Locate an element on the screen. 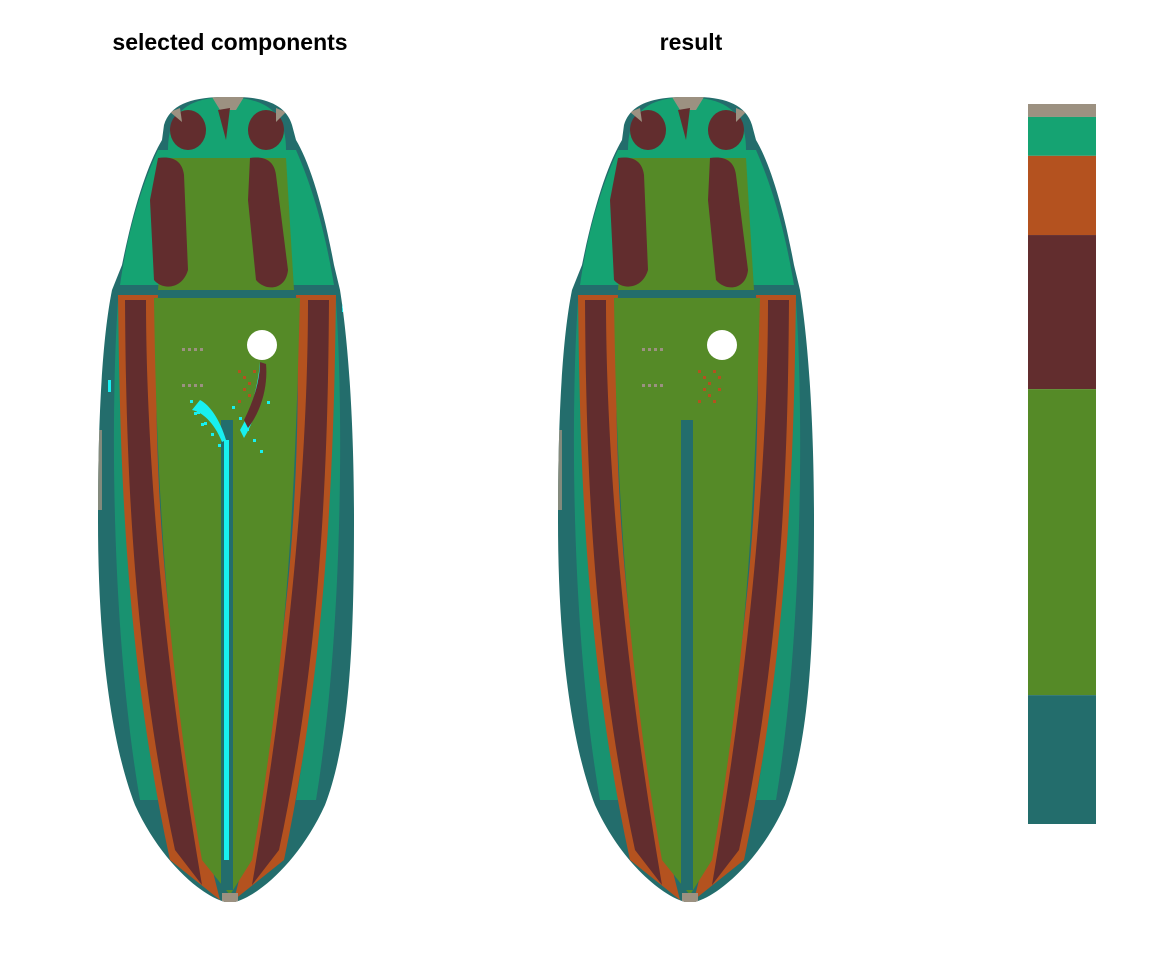  suture-line is located at coordinates (687, 655).